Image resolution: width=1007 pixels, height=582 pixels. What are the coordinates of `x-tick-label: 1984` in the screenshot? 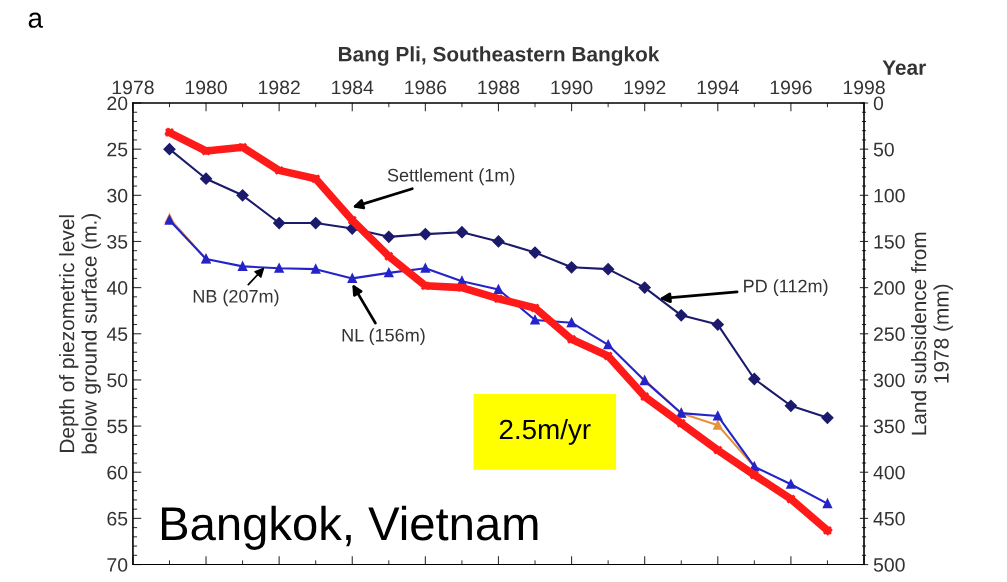 It's located at (353, 87).